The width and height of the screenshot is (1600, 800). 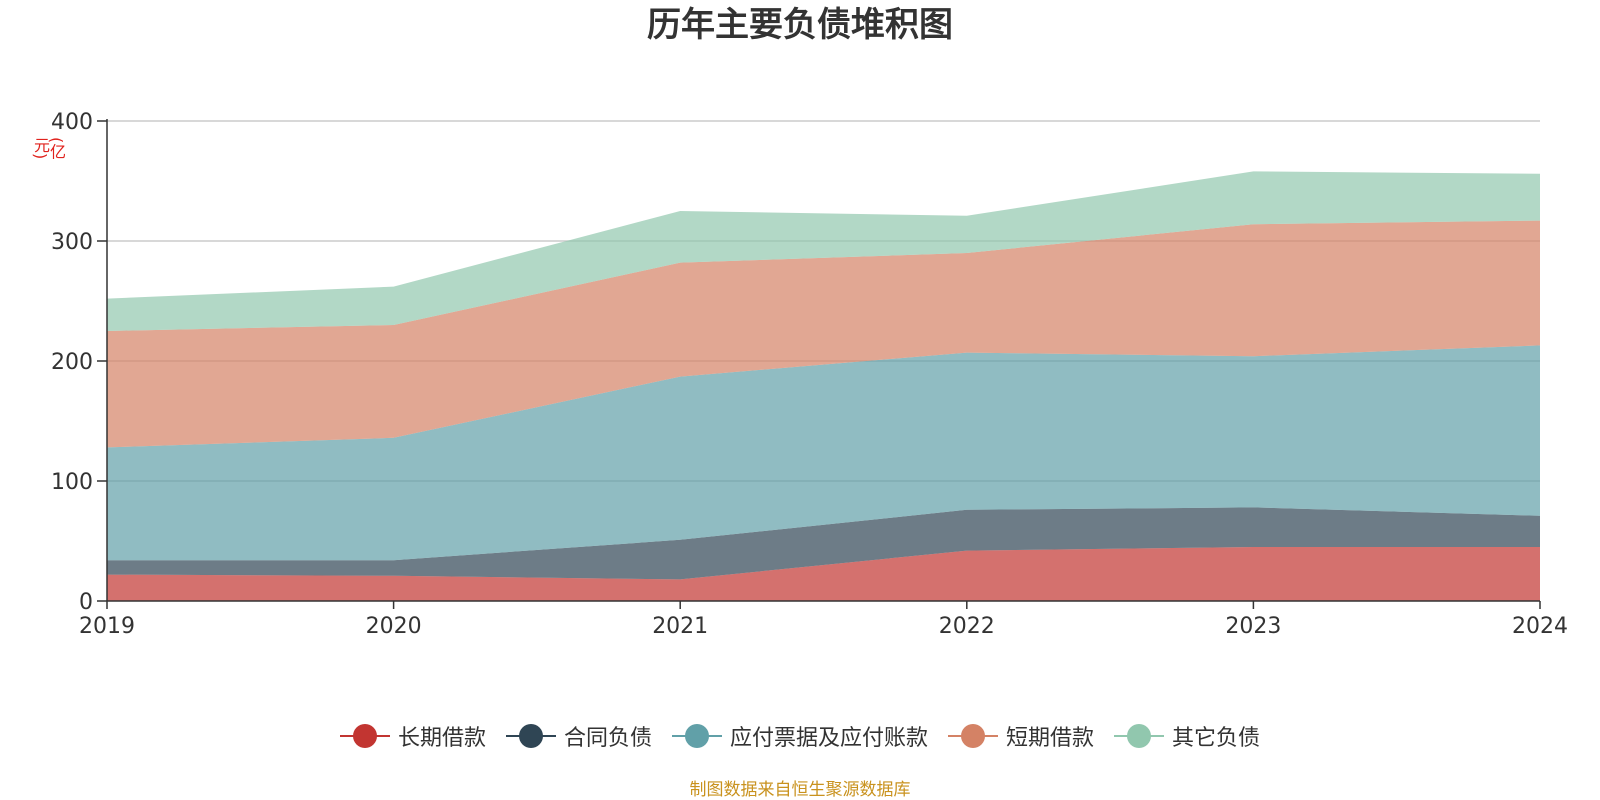 I want to click on chart-legend: 长期借款 合同负债 应付票据及应付账款 短期借款 其它负债, so click(x=800, y=736).